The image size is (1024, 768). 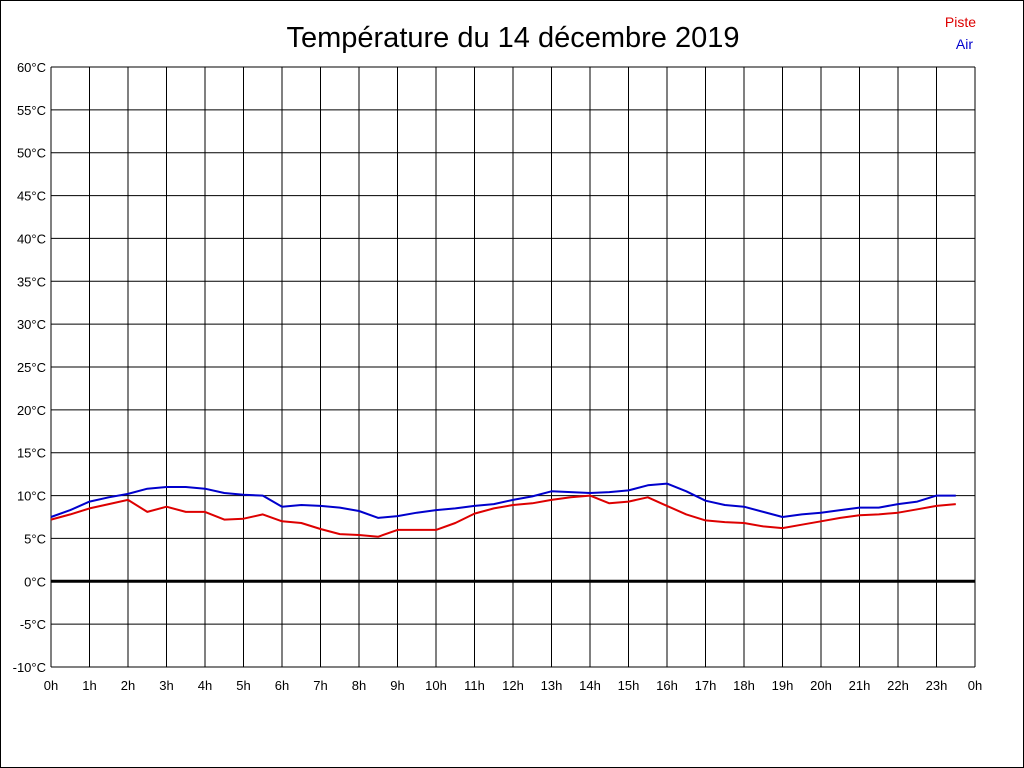 I want to click on y-tick-label: 20°C, so click(x=31, y=410).